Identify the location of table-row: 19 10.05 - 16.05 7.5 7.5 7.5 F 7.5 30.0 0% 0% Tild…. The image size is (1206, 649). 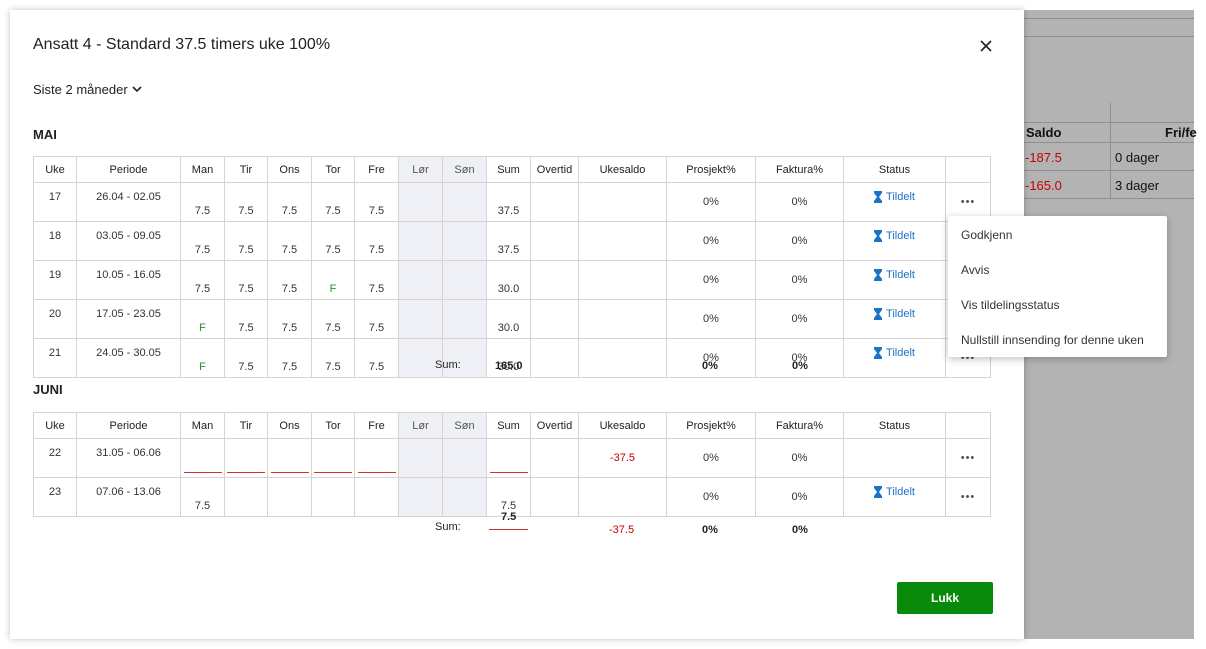
(512, 280).